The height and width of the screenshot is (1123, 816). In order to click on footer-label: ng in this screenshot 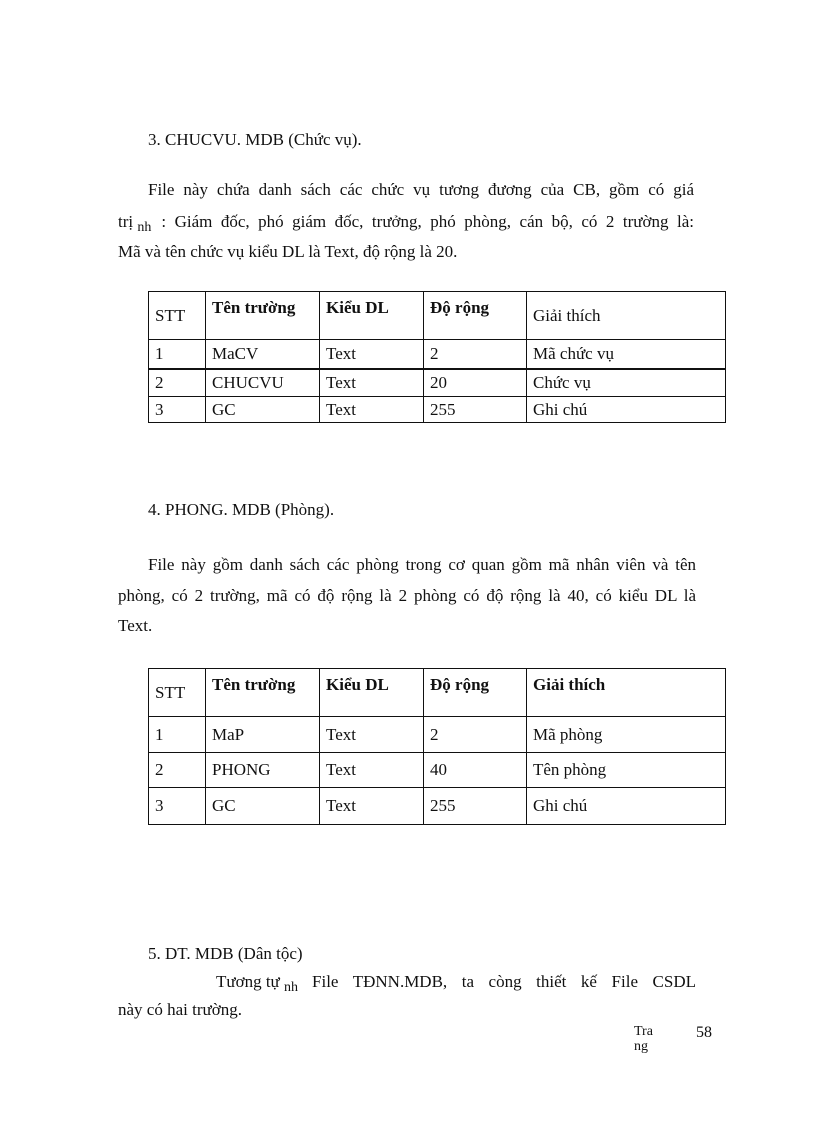, I will do `click(641, 1046)`.